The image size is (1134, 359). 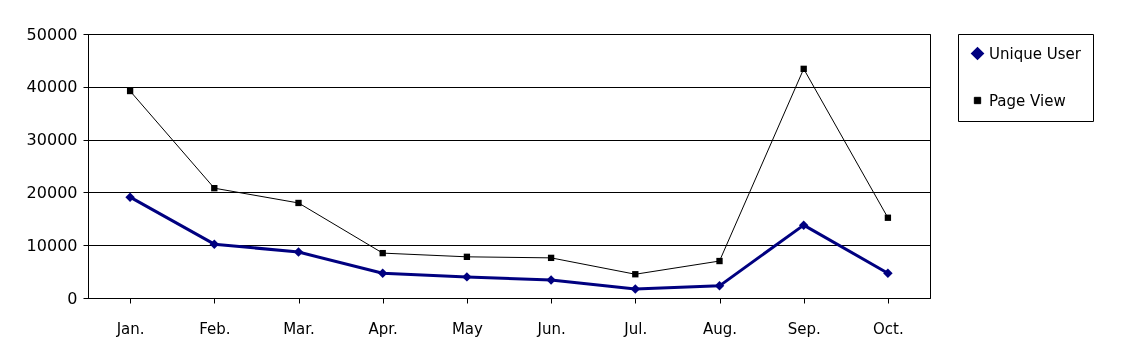 What do you see at coordinates (52, 34) in the screenshot?
I see `y-tick-label: 50000` at bounding box center [52, 34].